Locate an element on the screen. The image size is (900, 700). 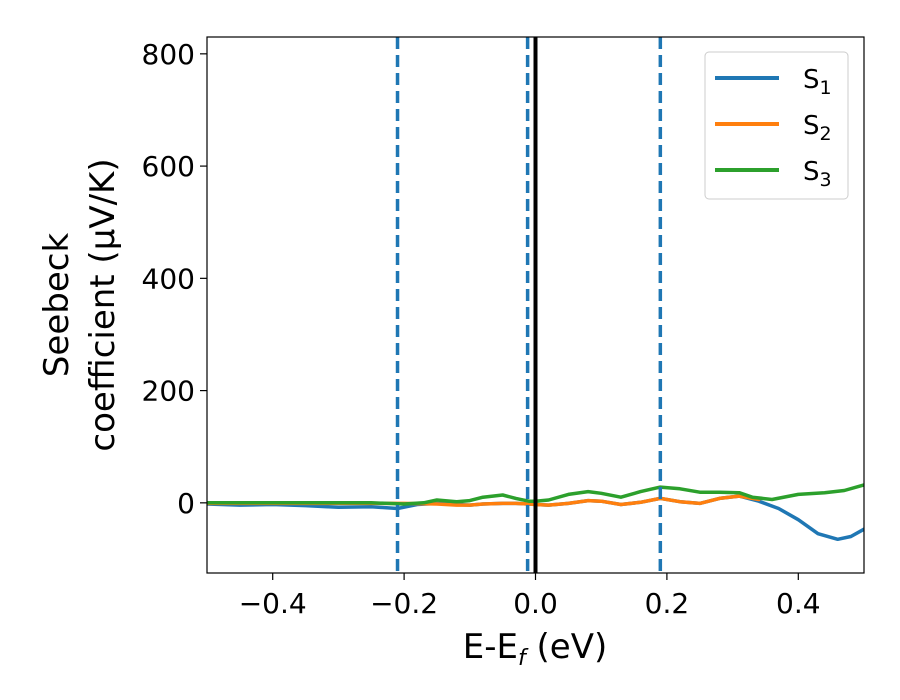
x-tick-label: −0.4 is located at coordinates (273, 603).